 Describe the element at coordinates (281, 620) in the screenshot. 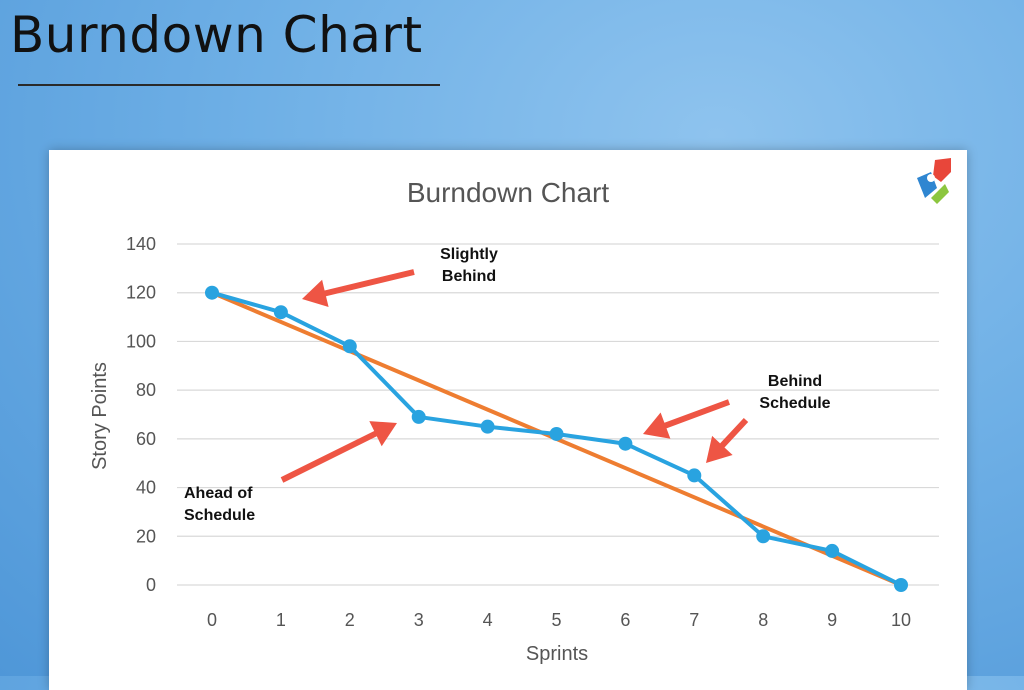

I see `x-tick-label: 1` at that location.